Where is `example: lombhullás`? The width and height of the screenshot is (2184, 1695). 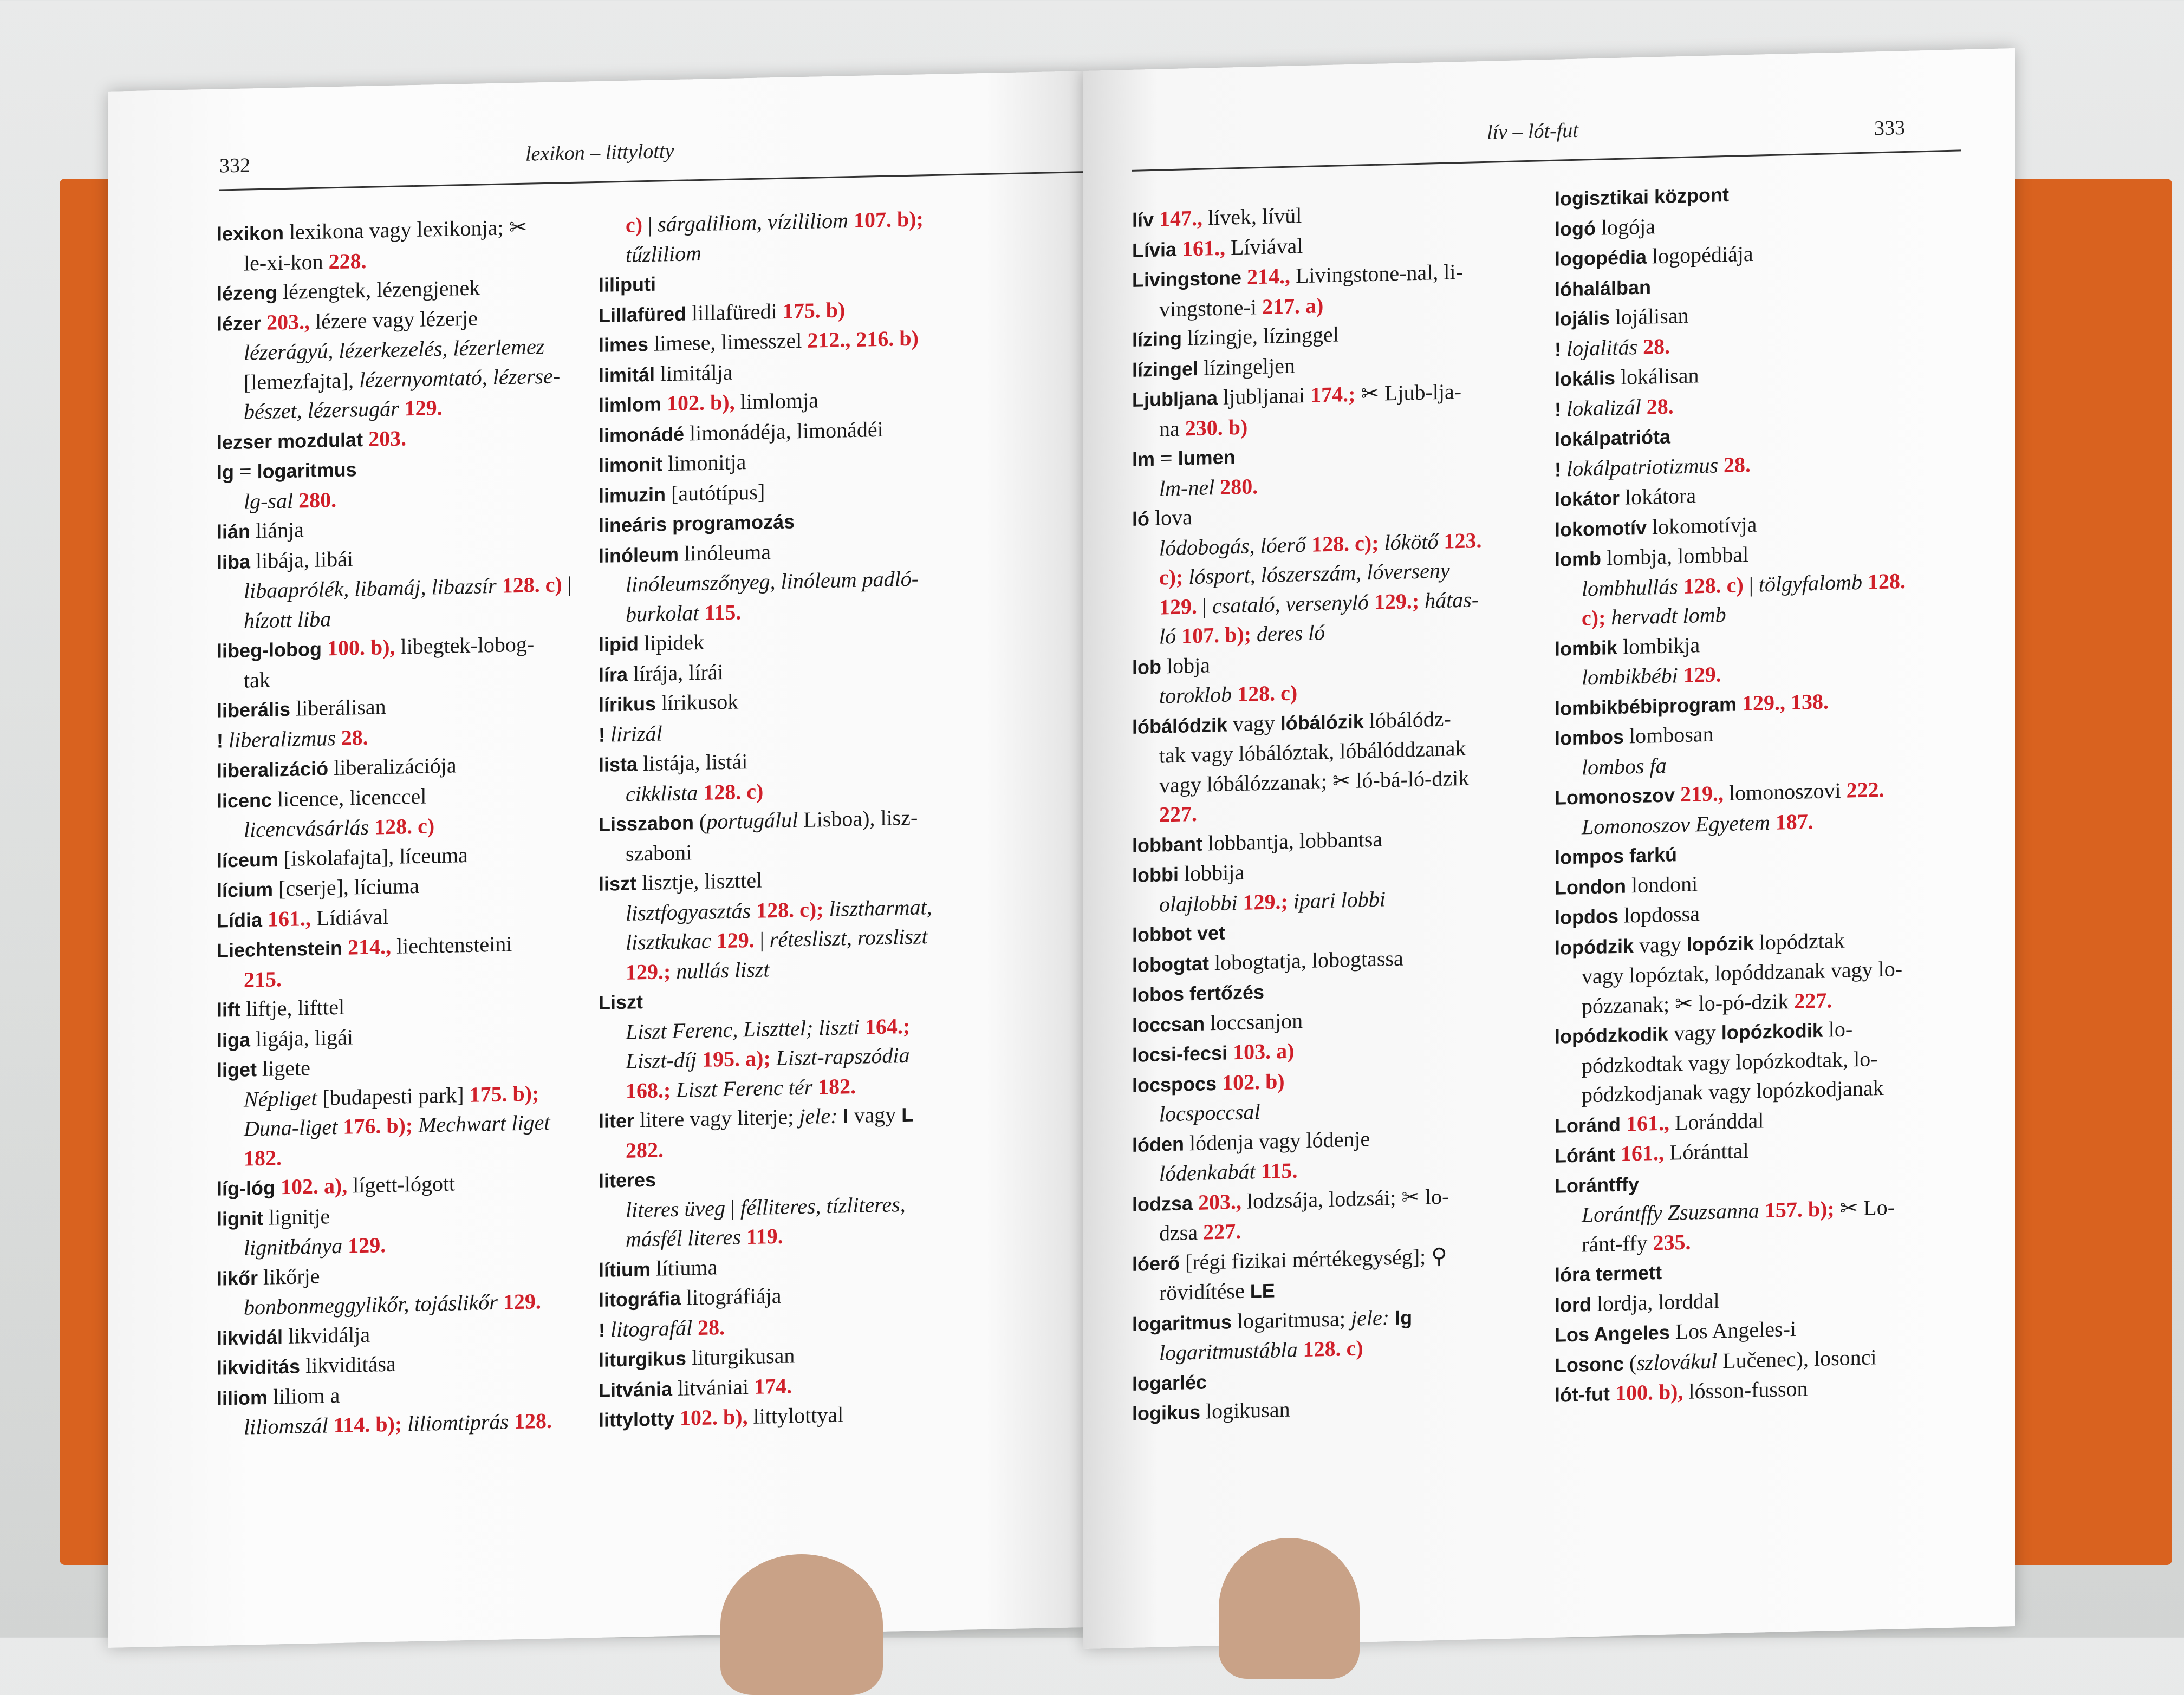
example: lombhullás is located at coordinates (1632, 587).